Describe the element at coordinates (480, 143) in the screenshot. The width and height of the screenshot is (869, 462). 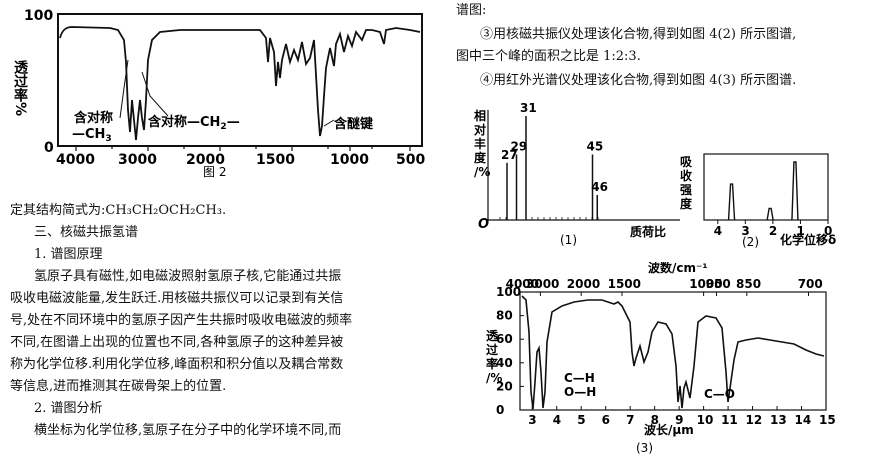
I see `ms-y-title-3: 丰` at that location.